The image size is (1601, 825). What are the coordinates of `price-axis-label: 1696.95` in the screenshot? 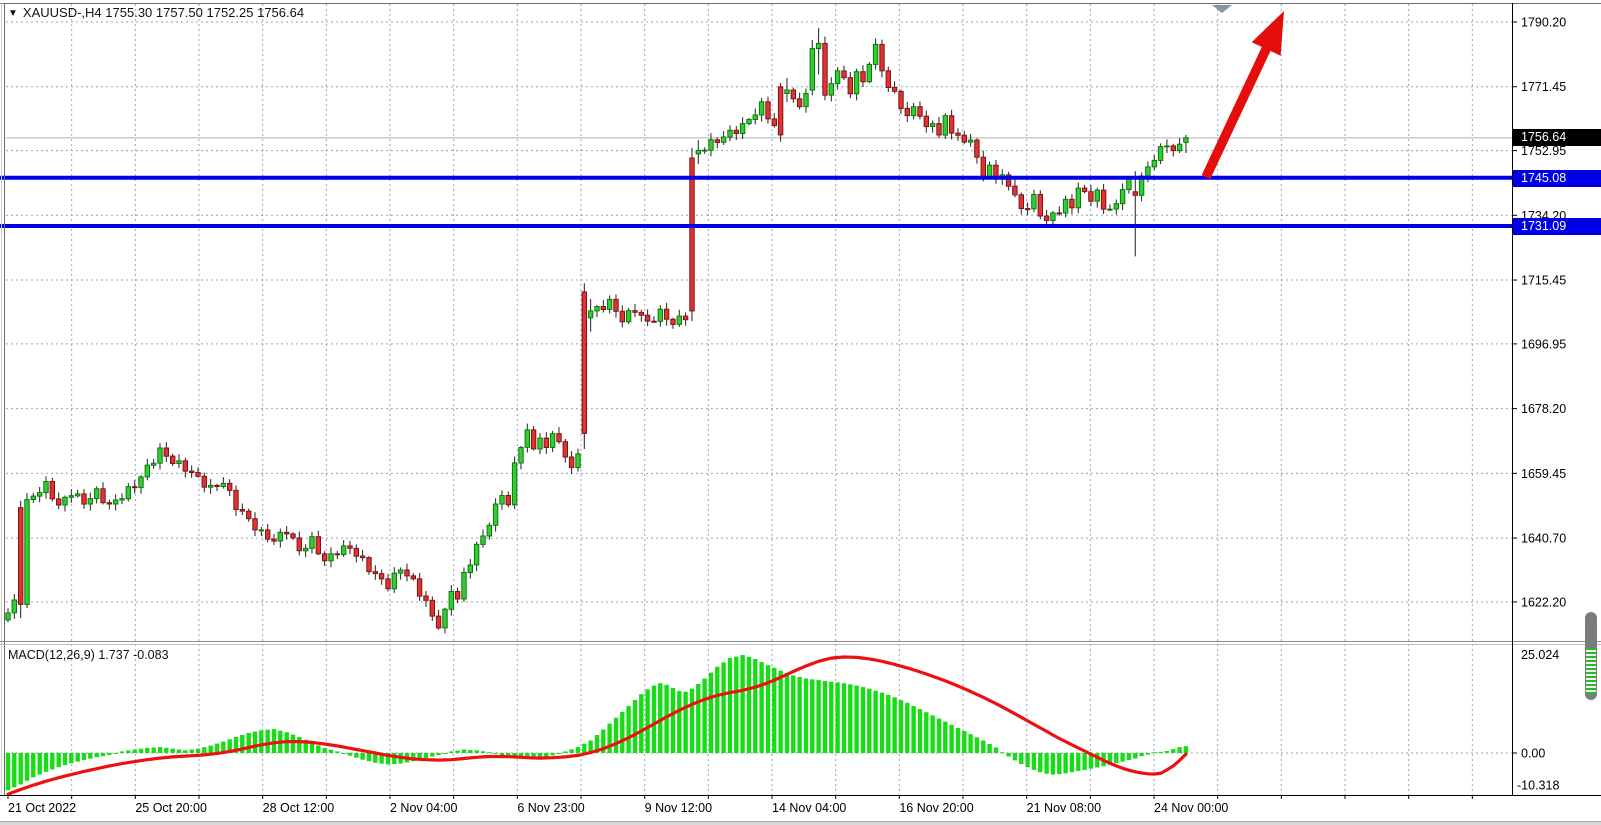 It's located at (1543, 344).